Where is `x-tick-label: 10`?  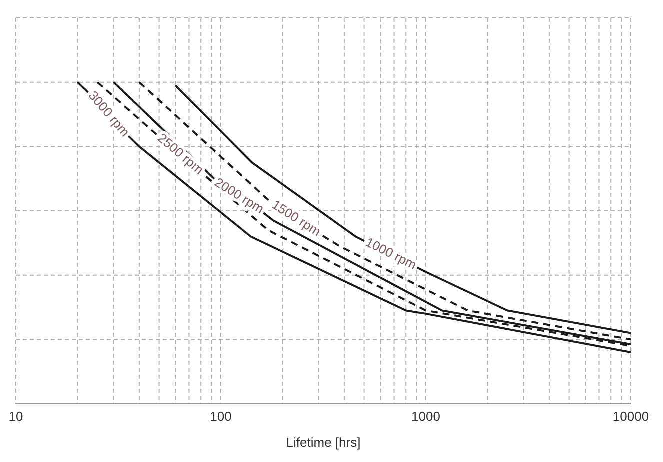 x-tick-label: 10 is located at coordinates (16, 416).